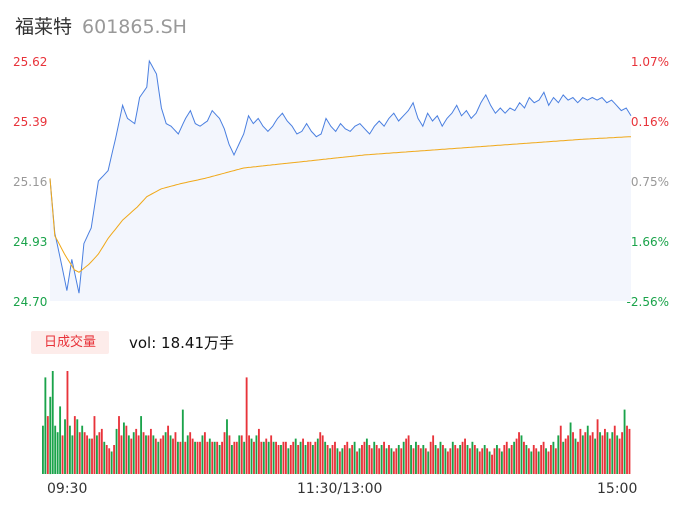  I want to click on volume-label: vol: 18.41万手, so click(181, 343).